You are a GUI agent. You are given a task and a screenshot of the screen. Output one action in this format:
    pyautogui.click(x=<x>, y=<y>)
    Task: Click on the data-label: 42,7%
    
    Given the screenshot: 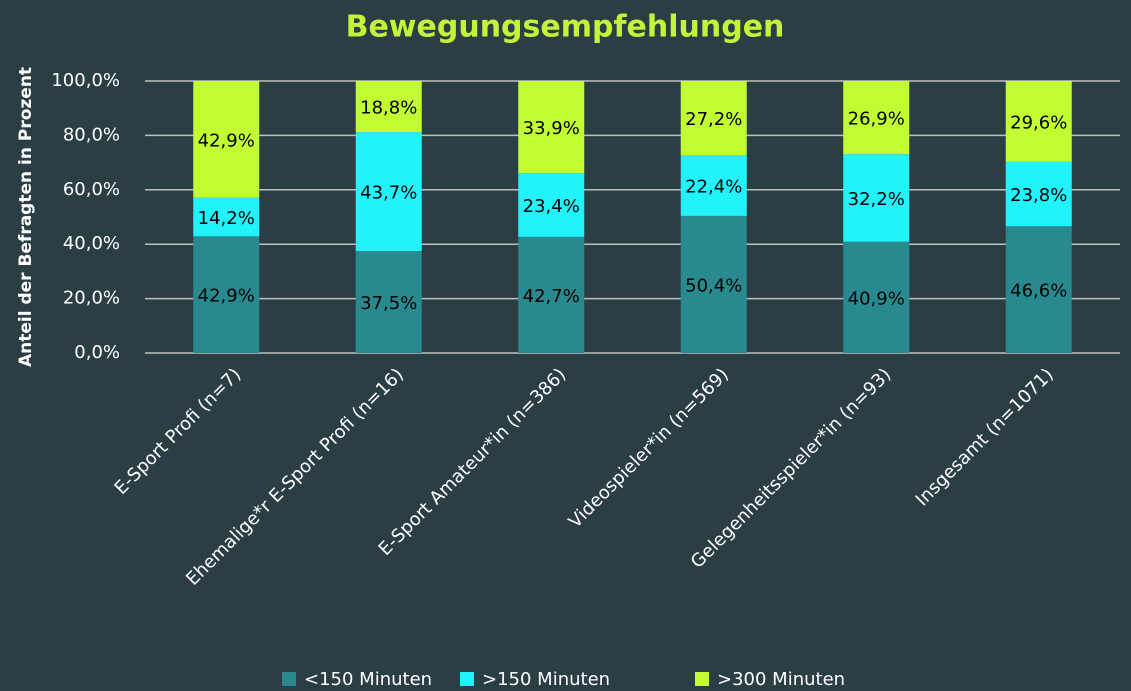 What is the action you would take?
    pyautogui.click(x=551, y=296)
    